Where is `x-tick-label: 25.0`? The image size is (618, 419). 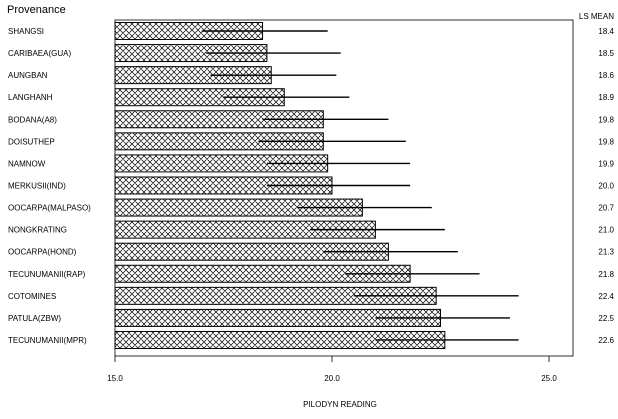 x-tick-label: 25.0 is located at coordinates (549, 378).